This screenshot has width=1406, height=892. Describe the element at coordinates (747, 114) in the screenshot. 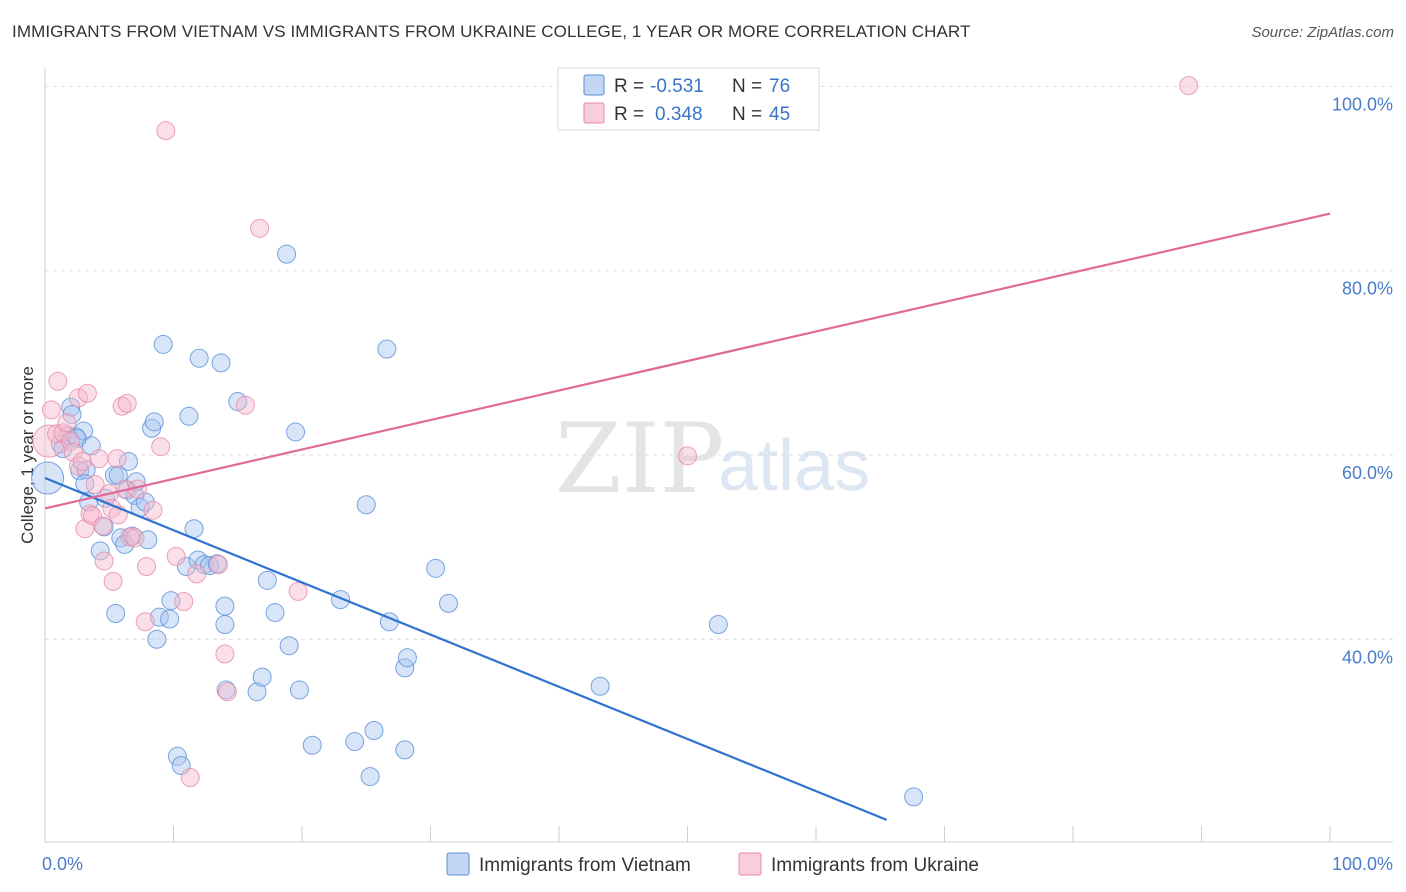

I see `stats-legend-n-label-ukraine: N =` at that location.